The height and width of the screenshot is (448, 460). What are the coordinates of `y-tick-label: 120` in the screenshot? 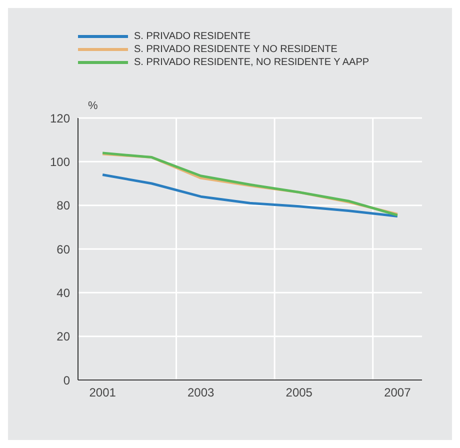 It's located at (60, 118).